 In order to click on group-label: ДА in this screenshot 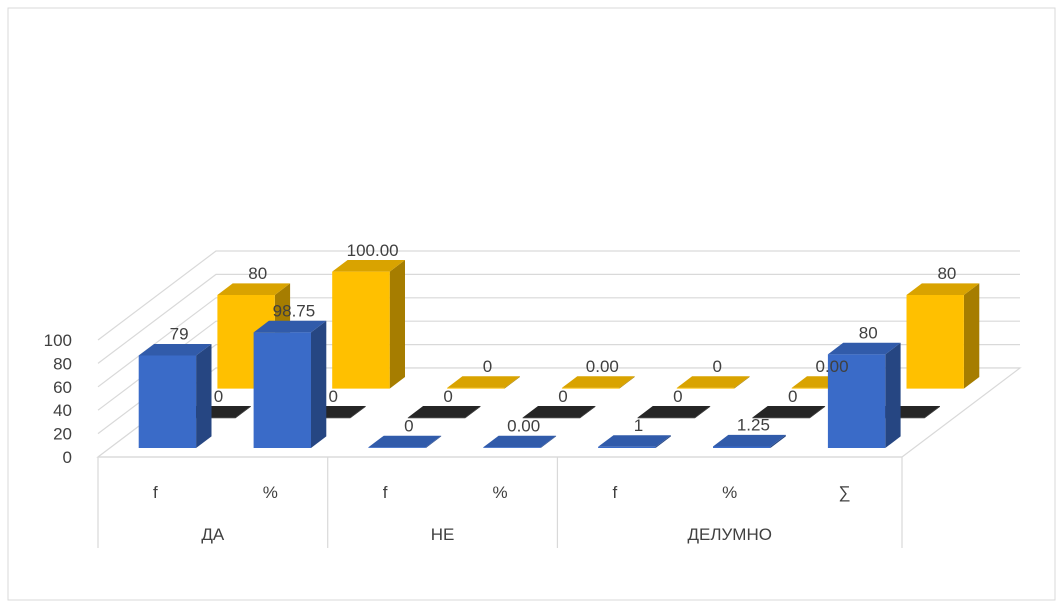, I will do `click(213, 534)`.